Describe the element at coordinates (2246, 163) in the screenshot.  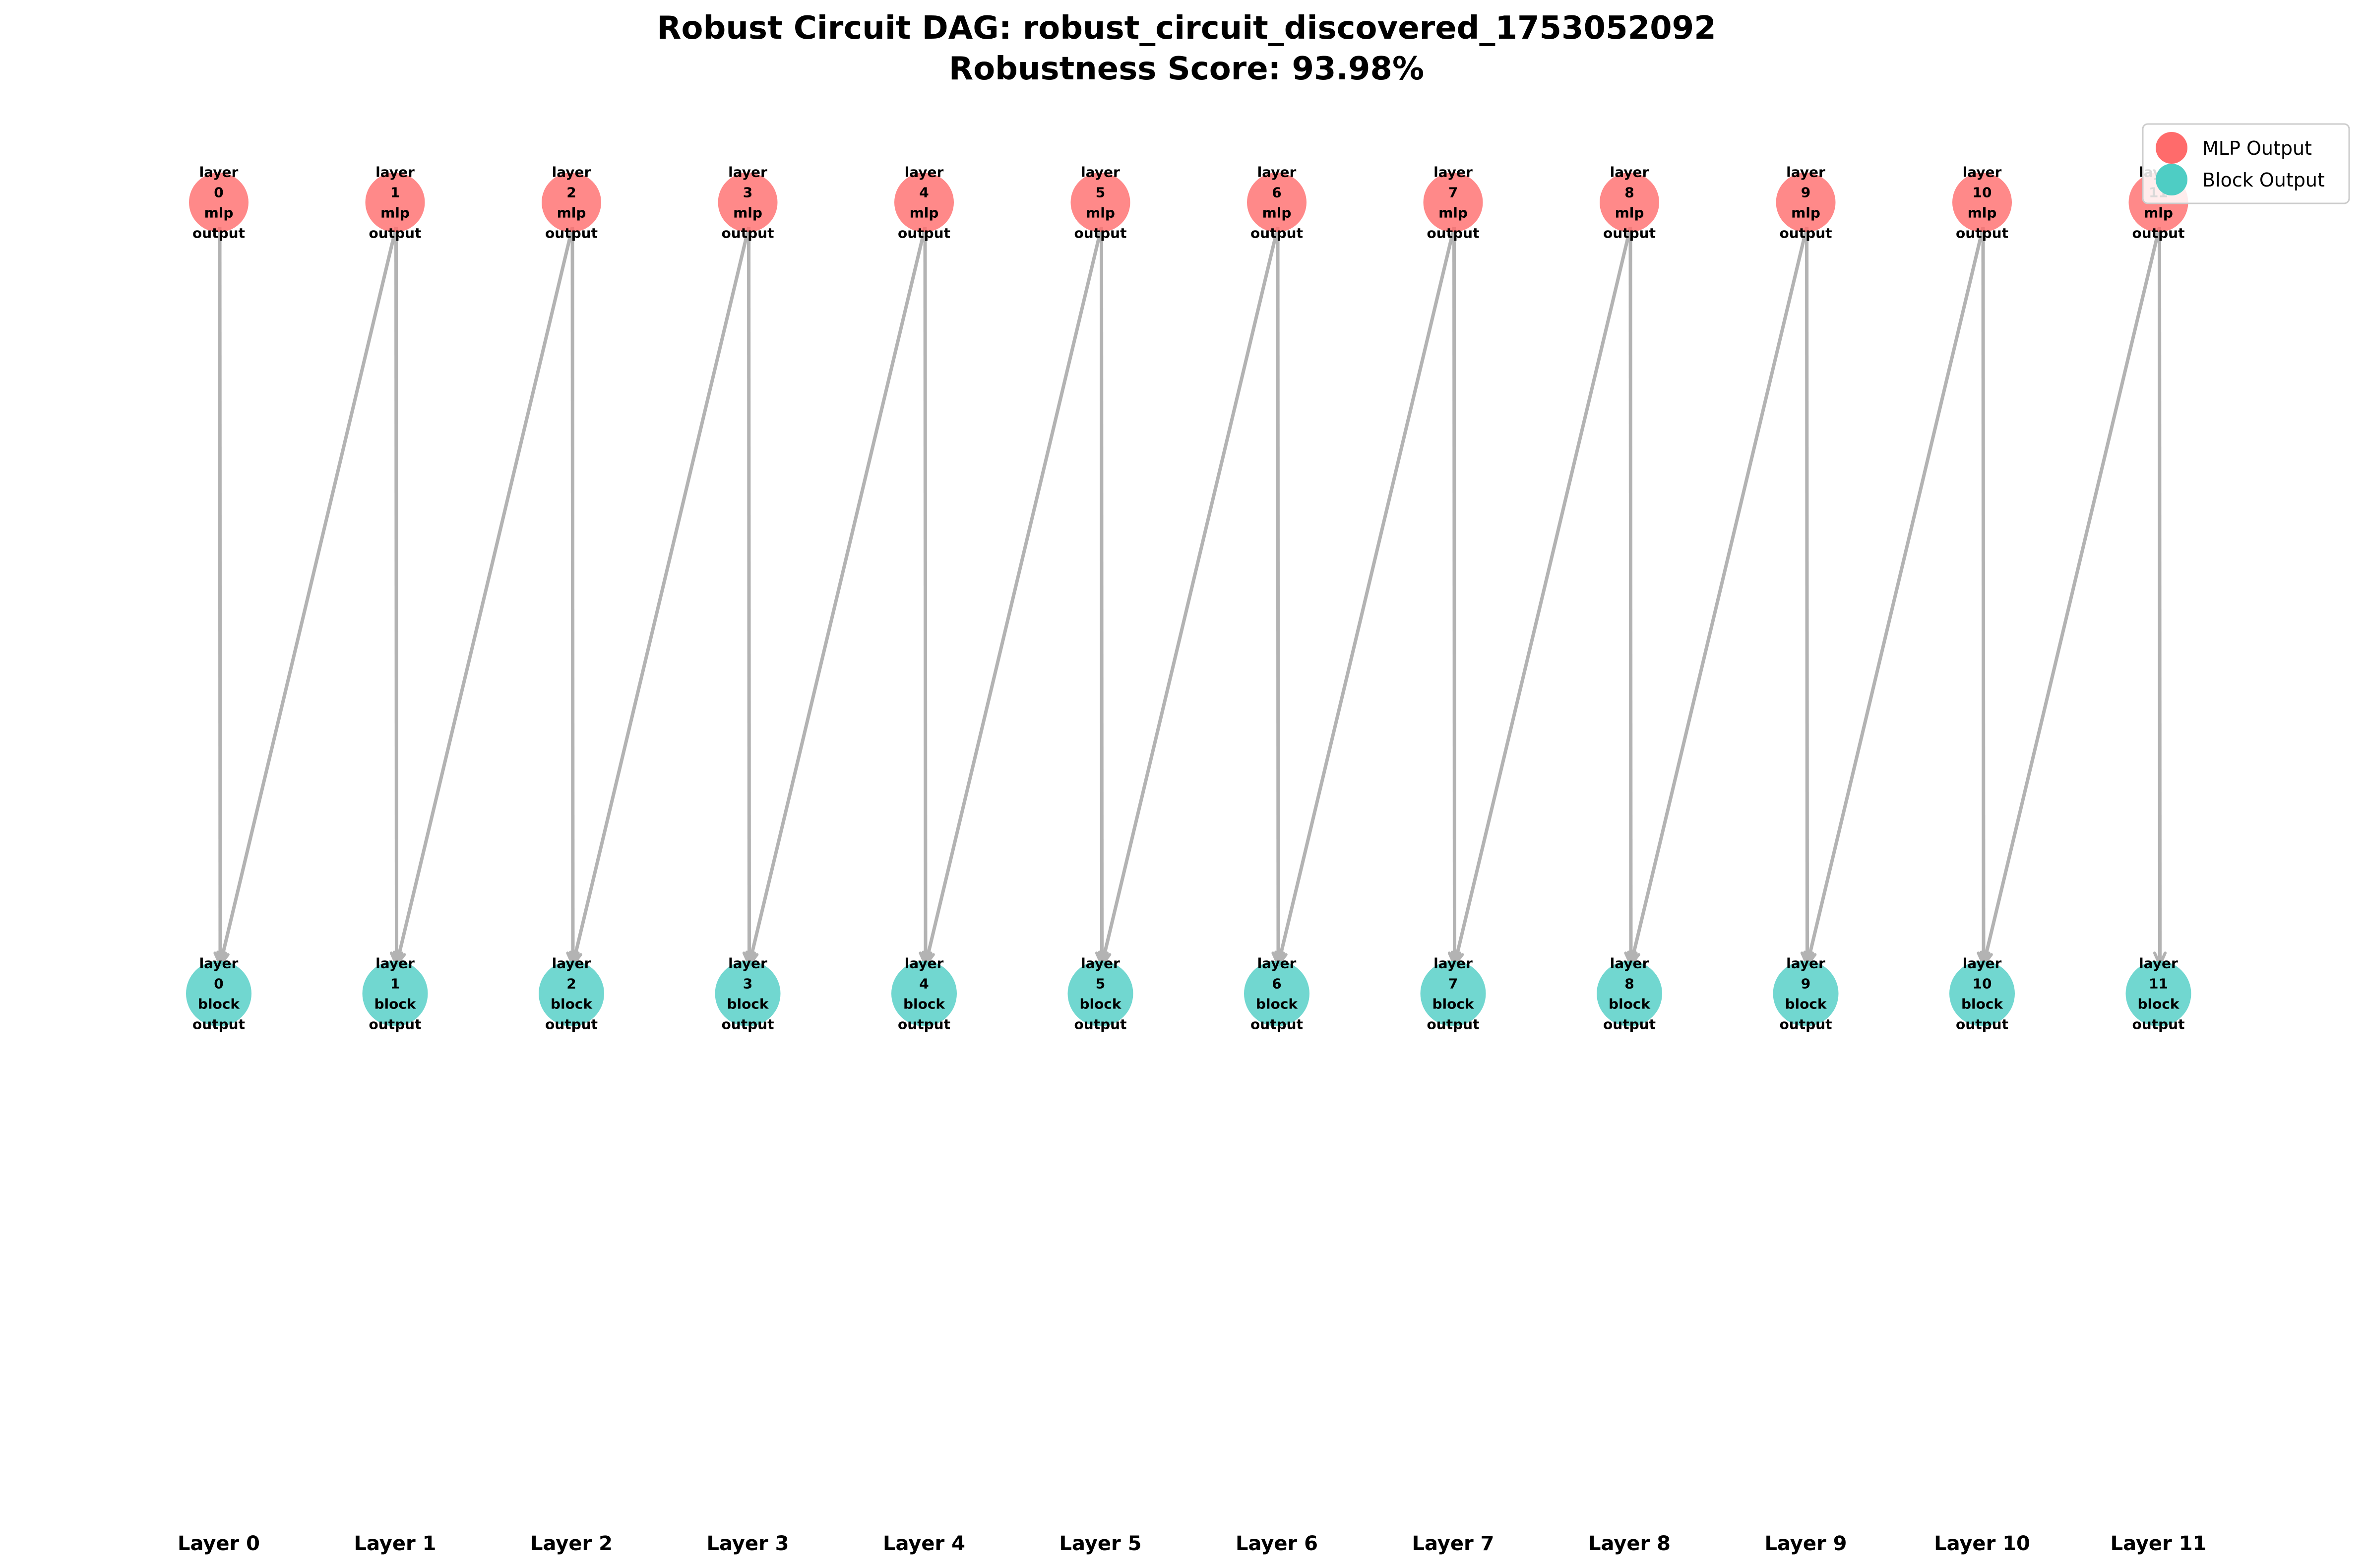
I see `legend-frame` at that location.